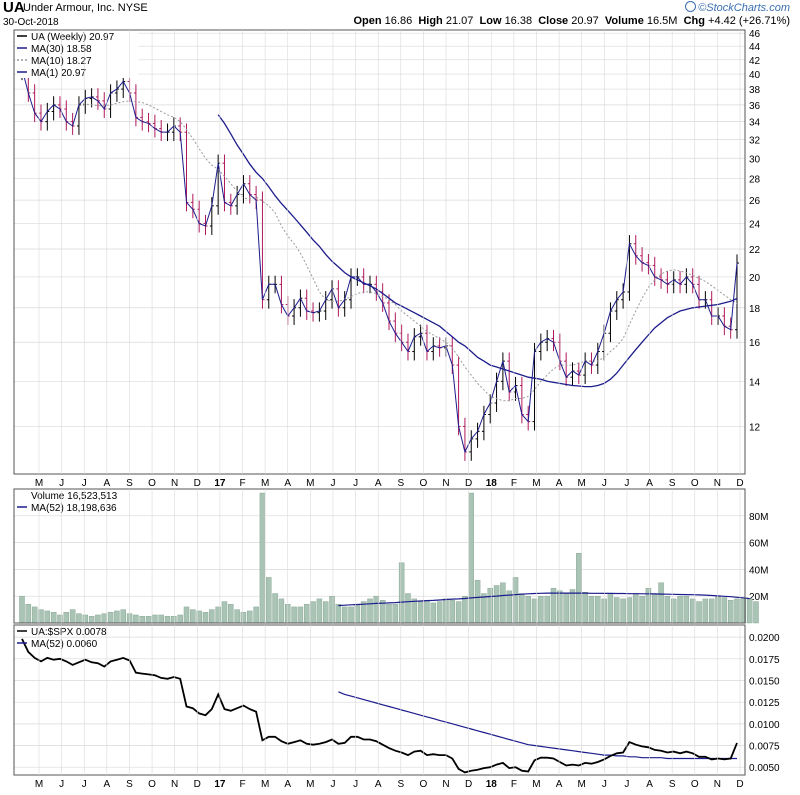 Image resolution: width=800 pixels, height=795 pixels. I want to click on ratio-legend-entry: UA:$SPX 0.0078, so click(69, 632).